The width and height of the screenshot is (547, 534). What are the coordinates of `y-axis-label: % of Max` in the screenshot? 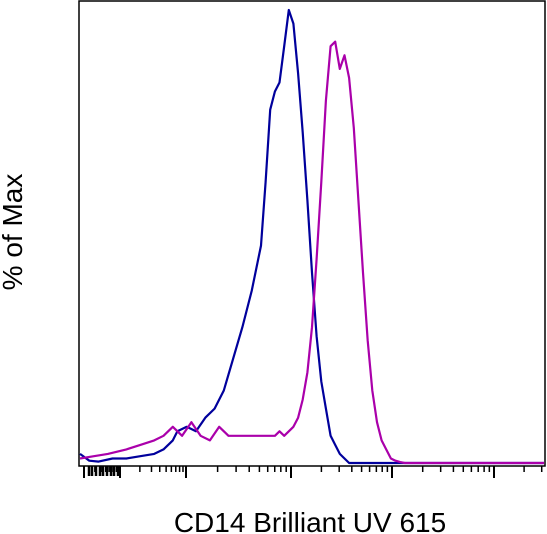 It's located at (14, 232).